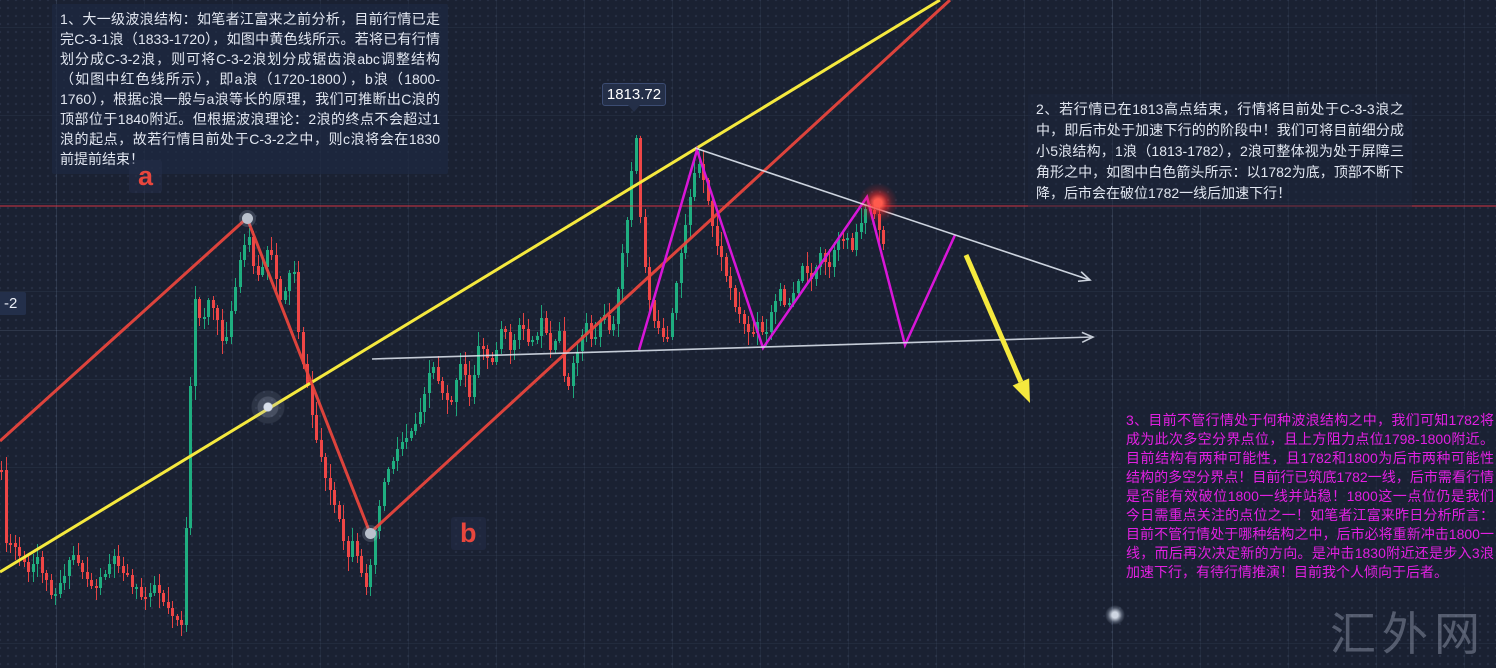  Describe the element at coordinates (1408, 634) in the screenshot. I see `watermark: 汇外网` at that location.